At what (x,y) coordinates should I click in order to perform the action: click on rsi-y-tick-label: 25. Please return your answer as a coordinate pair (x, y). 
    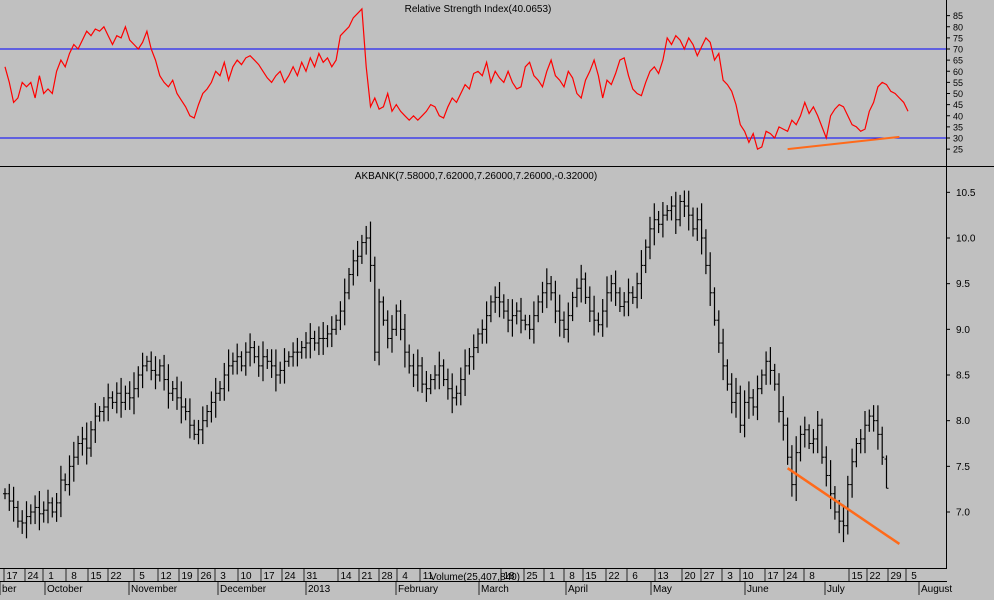
    Looking at the image, I should click on (958, 150).